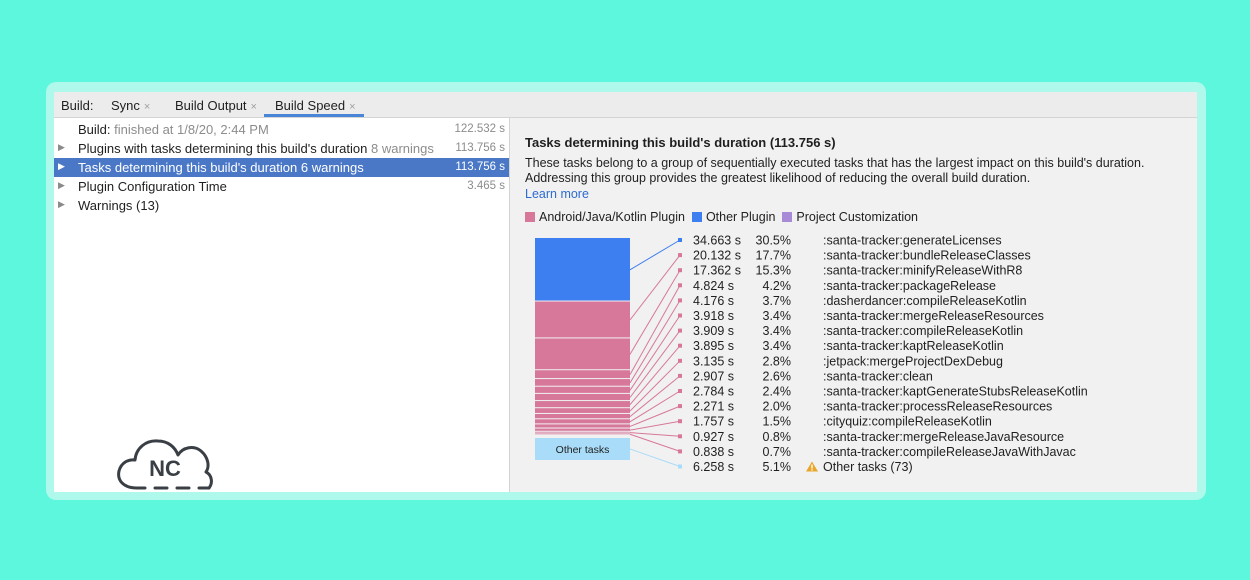 The height and width of the screenshot is (580, 1250). I want to click on row-time: 20.132 s, so click(717, 256).